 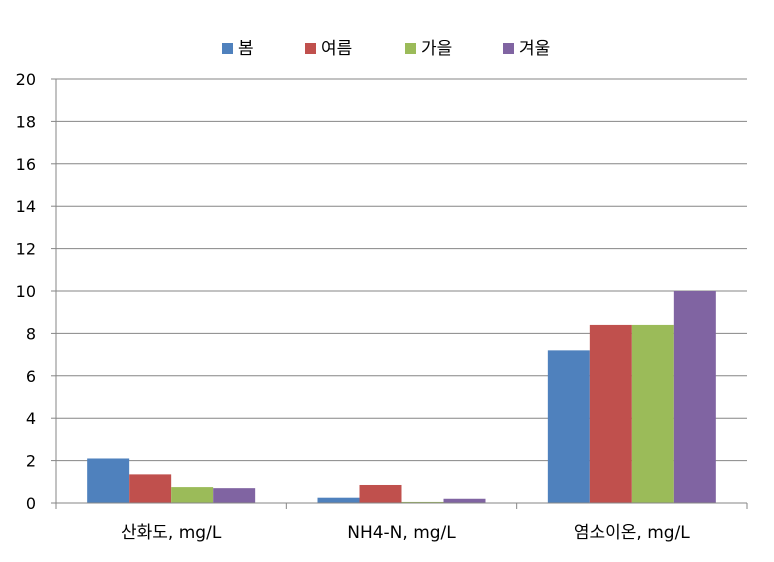 What do you see at coordinates (26, 164) in the screenshot?
I see `y-tick-label: 16` at bounding box center [26, 164].